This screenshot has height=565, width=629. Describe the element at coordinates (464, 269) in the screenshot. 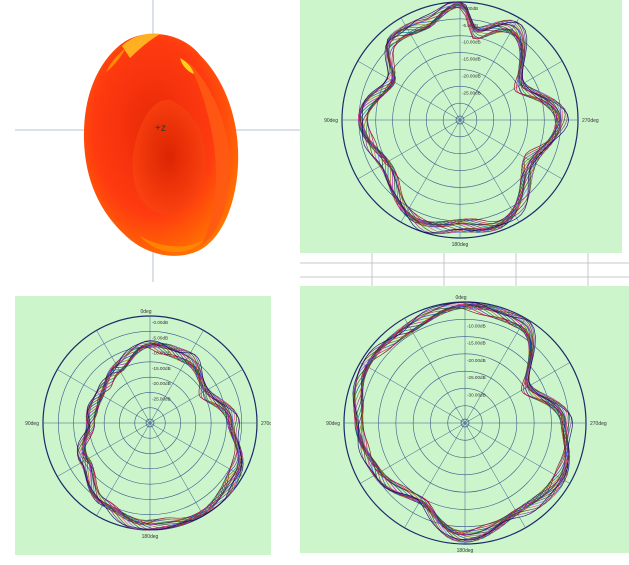

I see `background-grid-right` at that location.